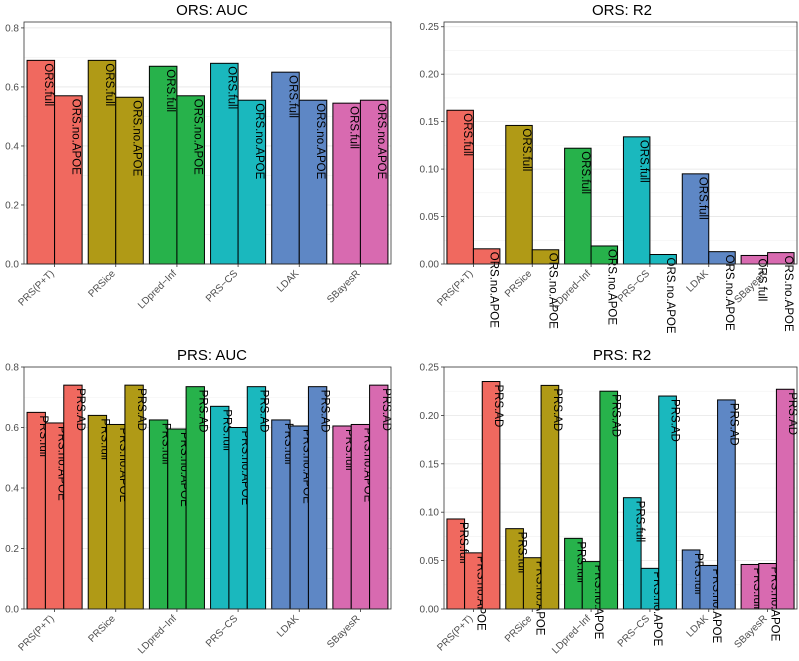 This screenshot has width=799, height=661. Describe the element at coordinates (430, 610) in the screenshot. I see `y-tick-label: 0.00` at that location.